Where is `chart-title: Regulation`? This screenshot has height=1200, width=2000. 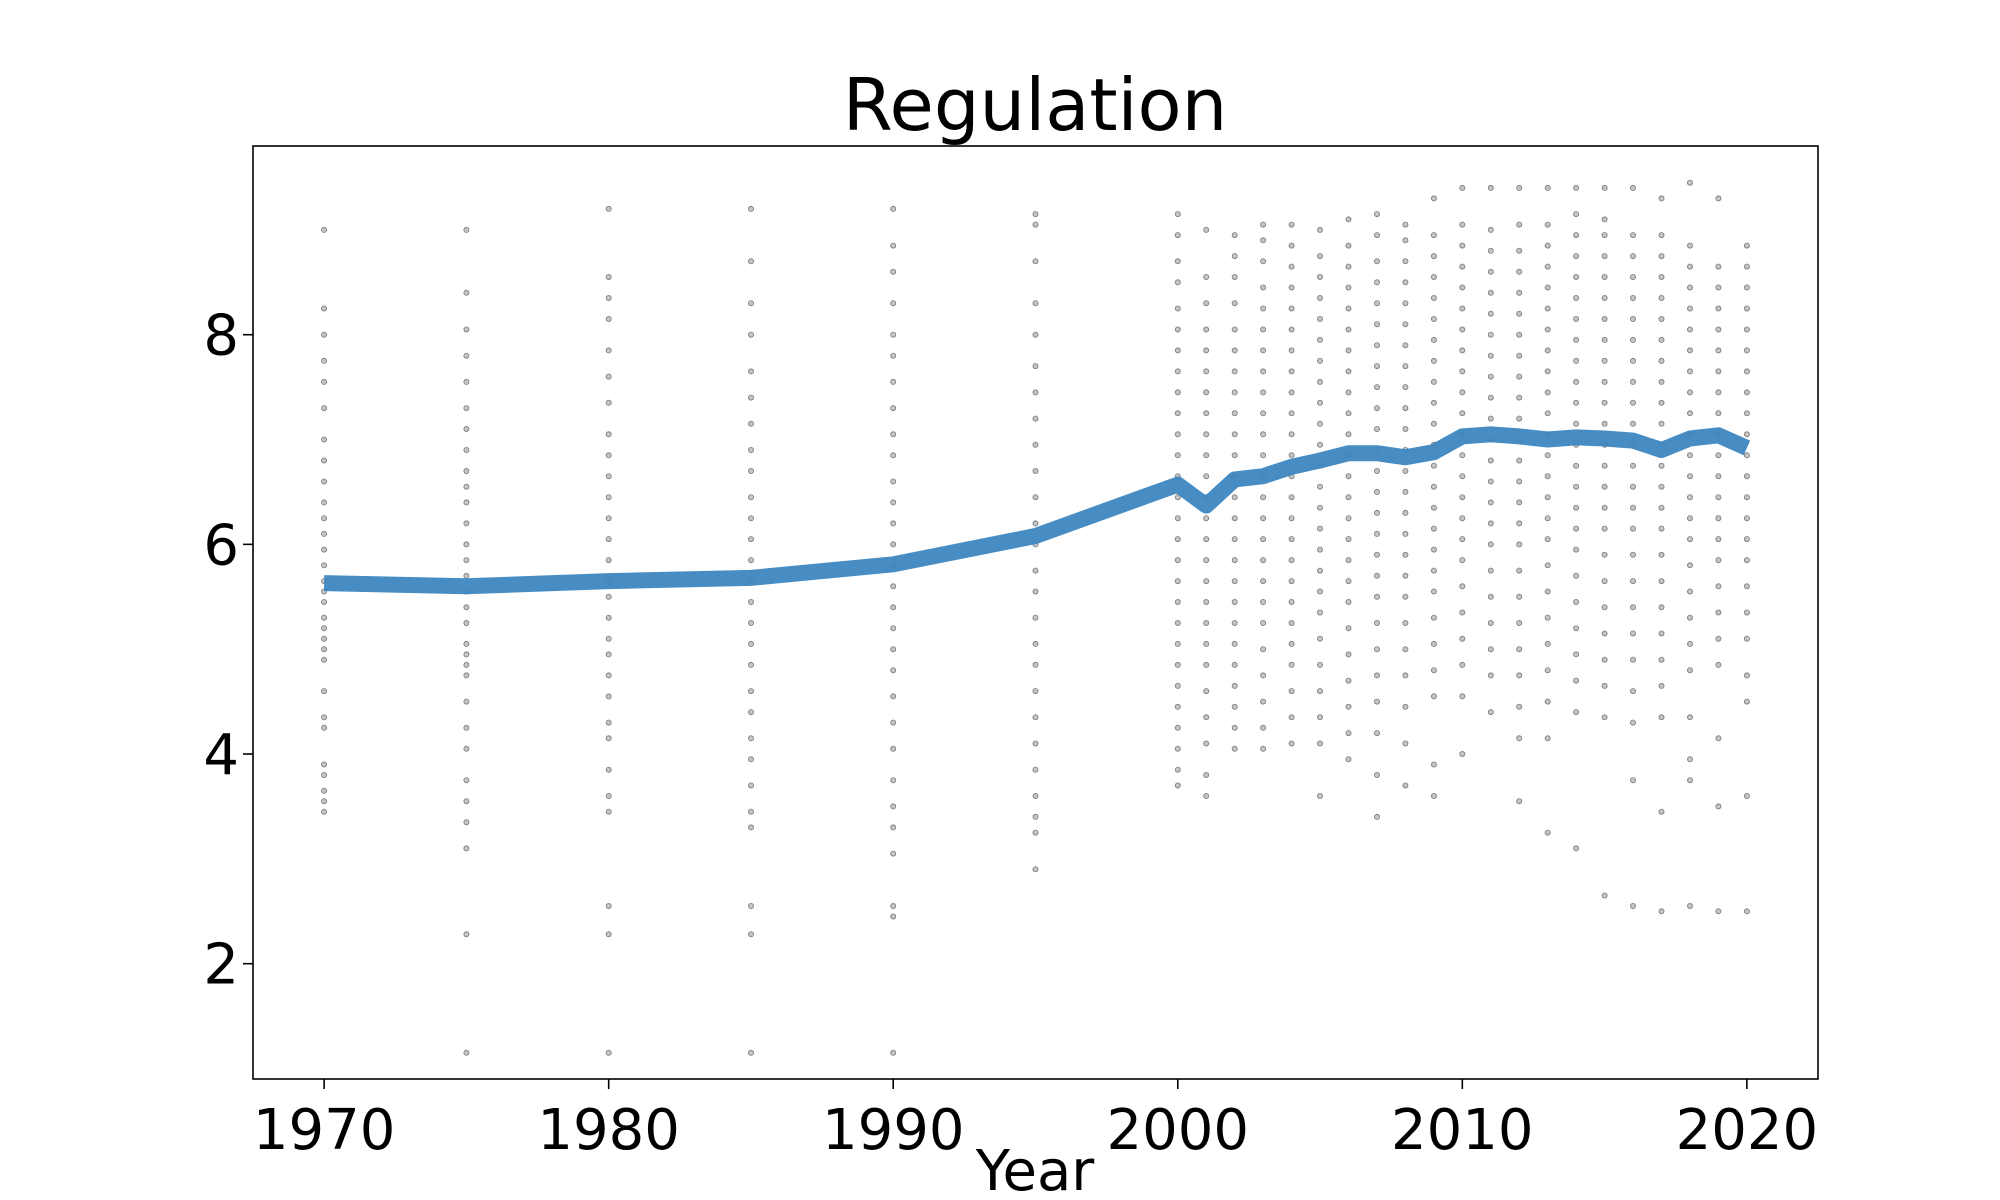 chart-title: Regulation is located at coordinates (1035, 105).